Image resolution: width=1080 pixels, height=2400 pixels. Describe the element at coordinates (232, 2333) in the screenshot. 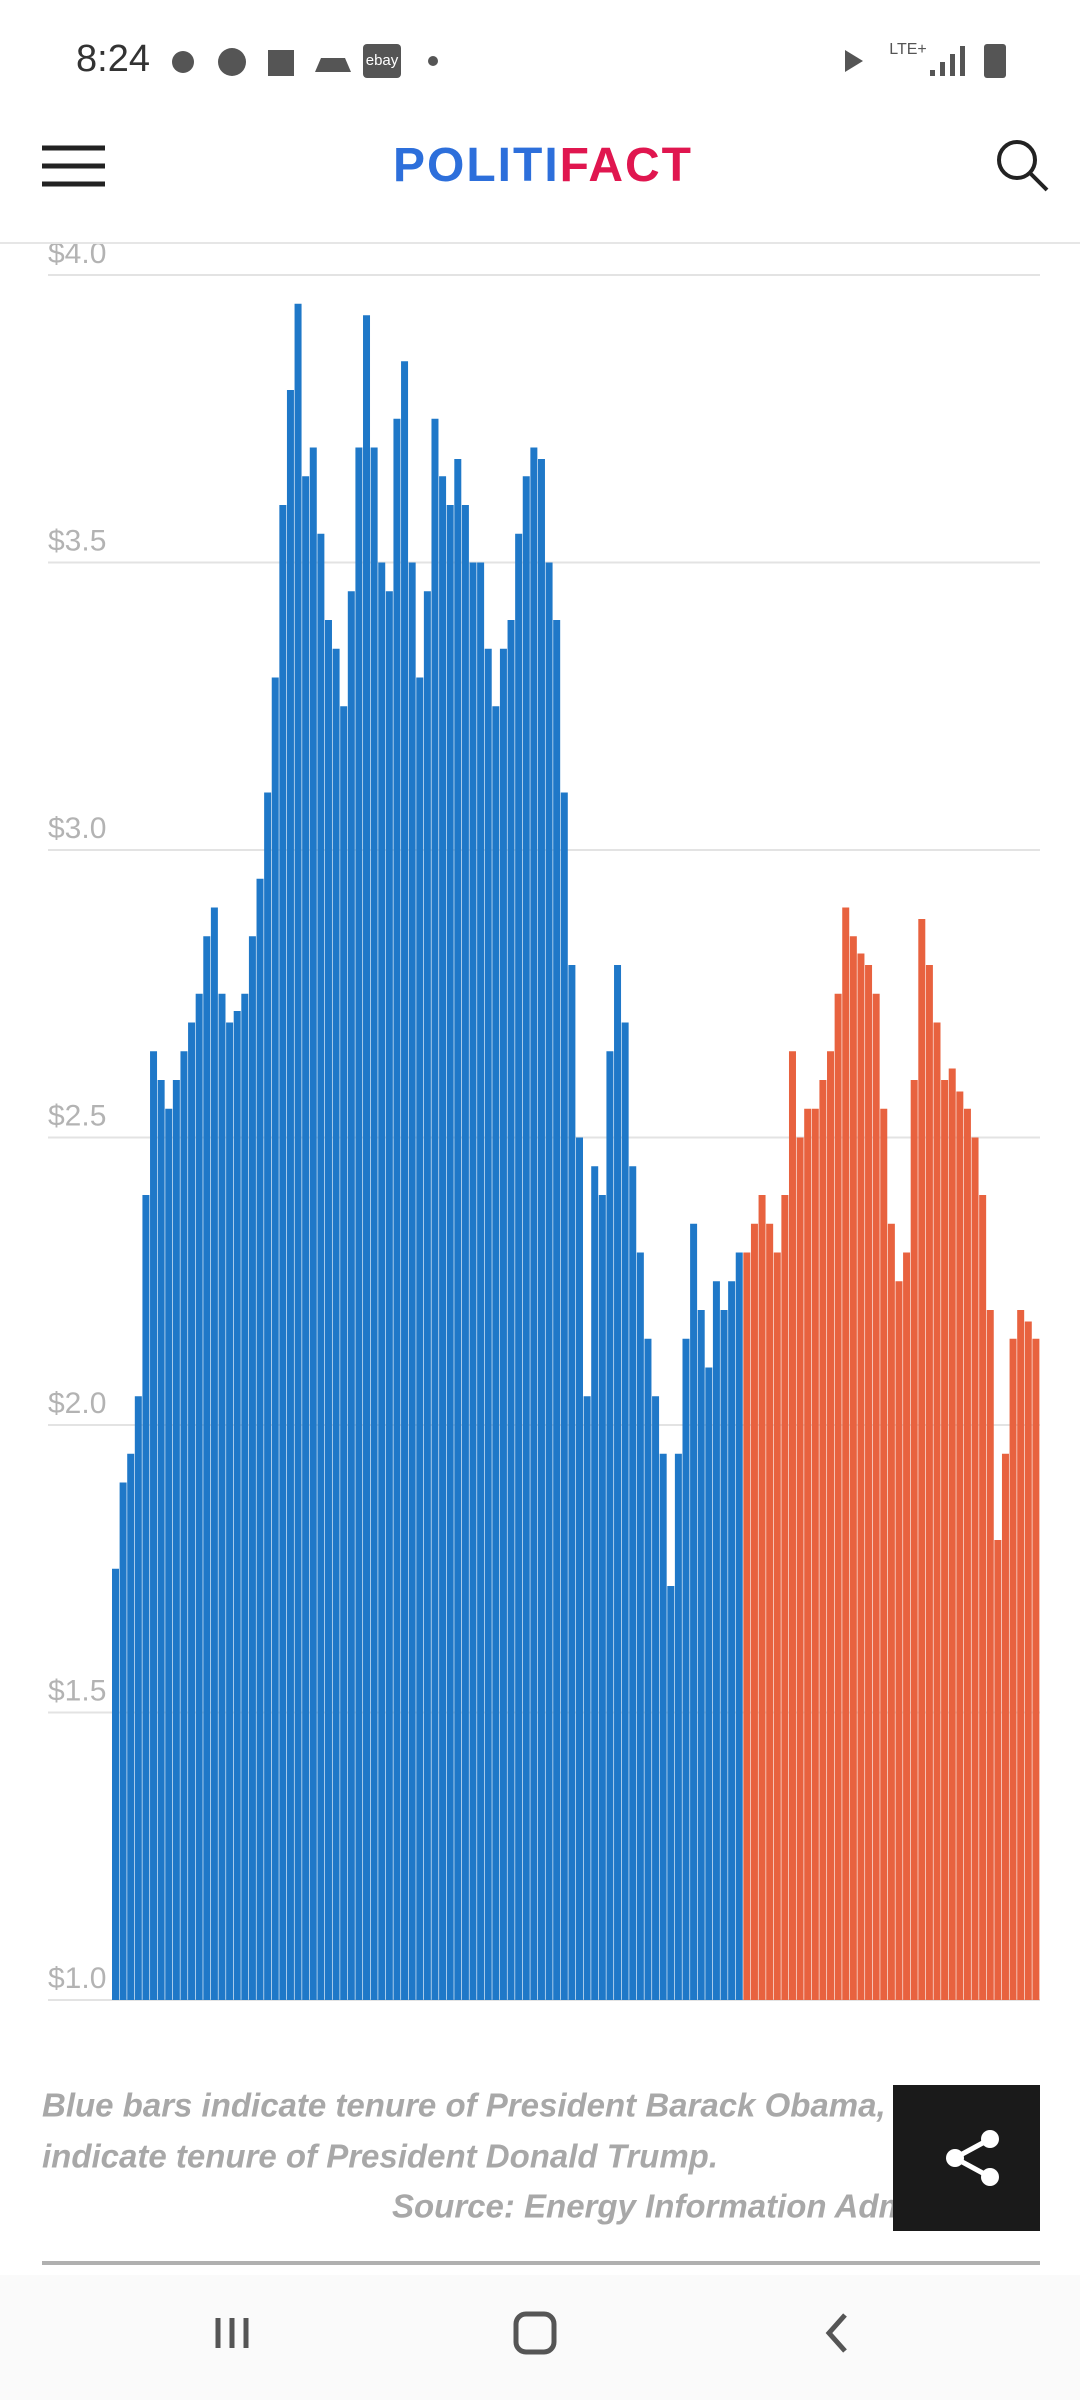

I see `nav-recent` at that location.